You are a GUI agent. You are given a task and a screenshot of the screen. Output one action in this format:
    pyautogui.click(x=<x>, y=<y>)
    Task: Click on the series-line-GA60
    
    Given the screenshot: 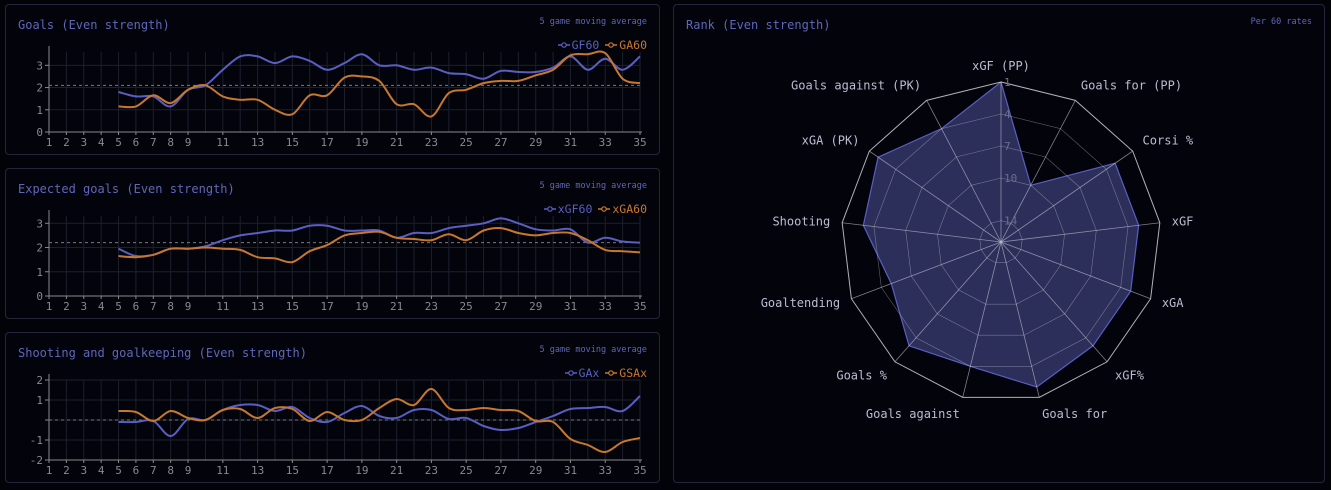 What is the action you would take?
    pyautogui.click(x=379, y=84)
    